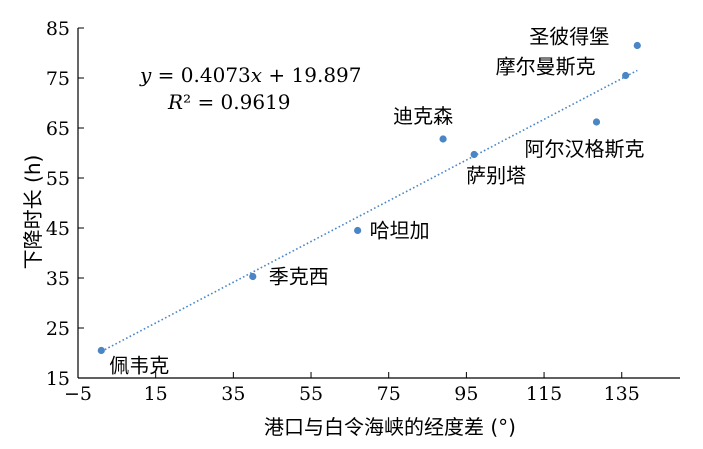 This screenshot has width=703, height=449. What do you see at coordinates (233, 394) in the screenshot?
I see `x-tick-label: 35` at bounding box center [233, 394].